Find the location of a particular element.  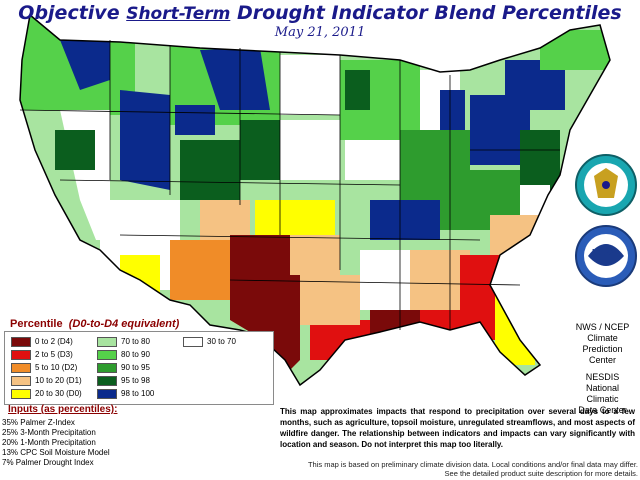

doc-seal-icon is located at coordinates (606, 185).